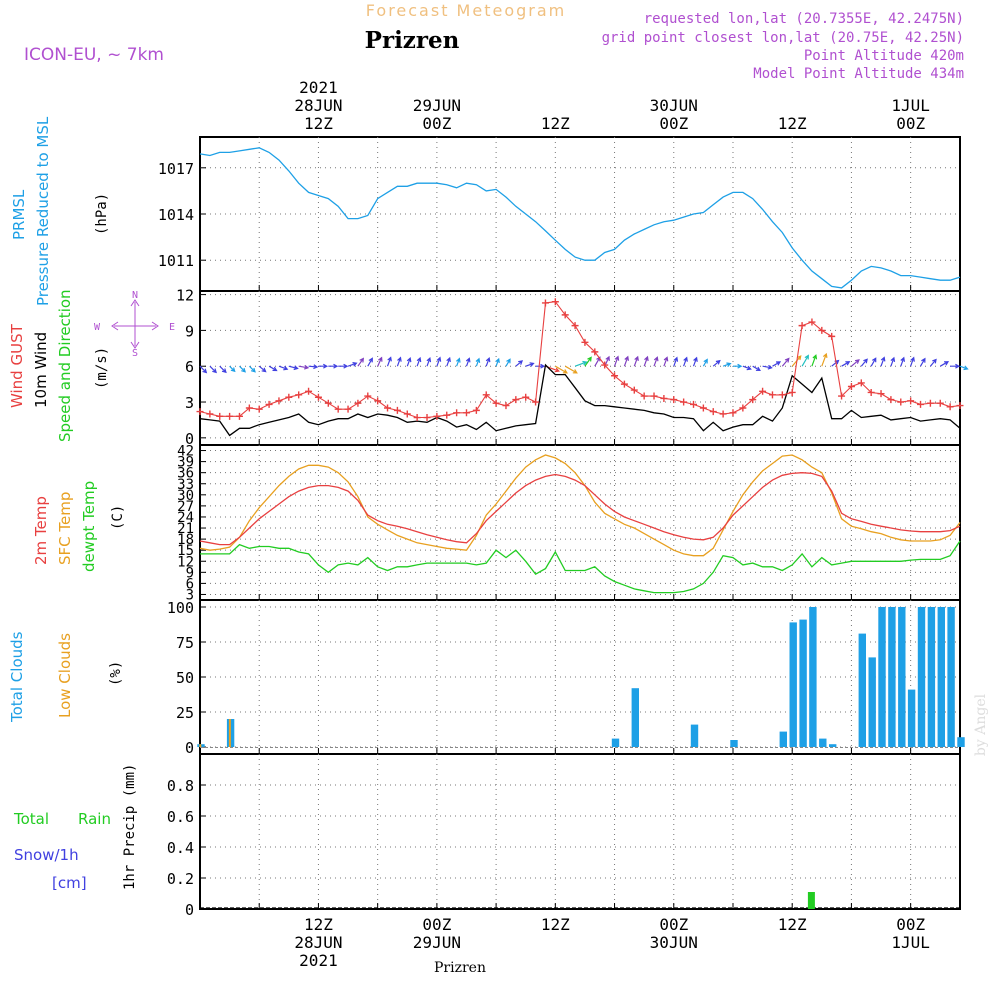 This screenshot has height=1000, width=1000. Describe the element at coordinates (116, 673) in the screenshot. I see `clouds-unit: (%)` at that location.